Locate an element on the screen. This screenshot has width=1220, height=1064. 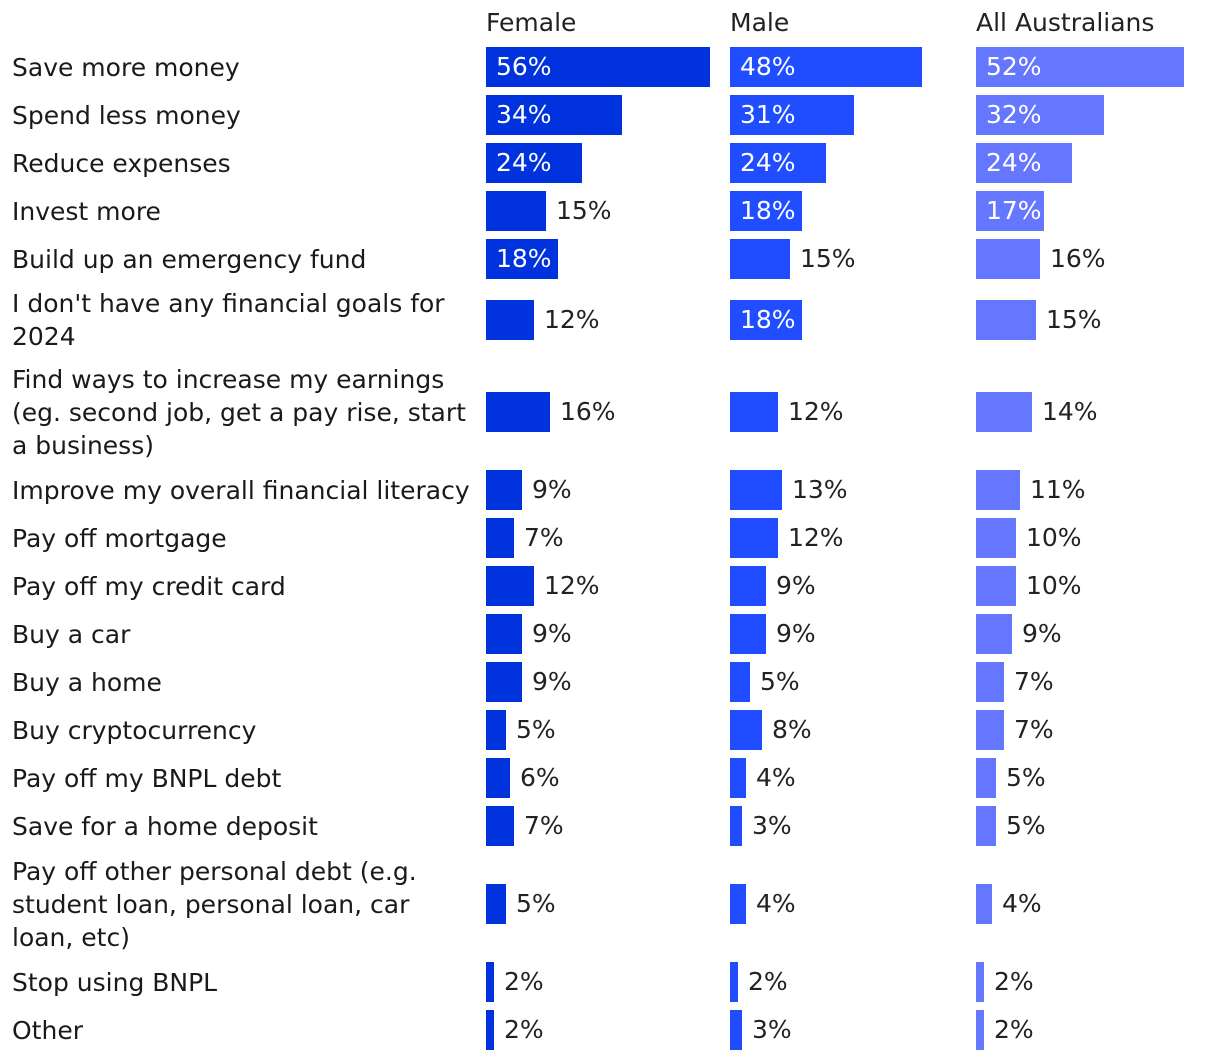
category-label: Reduce expenses is located at coordinates (121, 163).